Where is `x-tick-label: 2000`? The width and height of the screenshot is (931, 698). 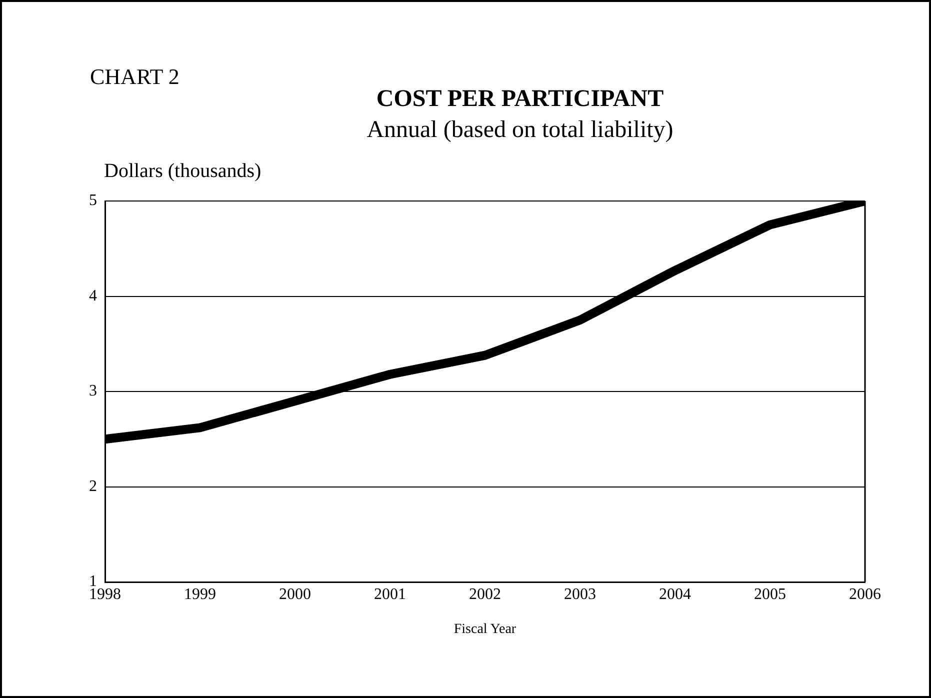
x-tick-label: 2000 is located at coordinates (295, 594).